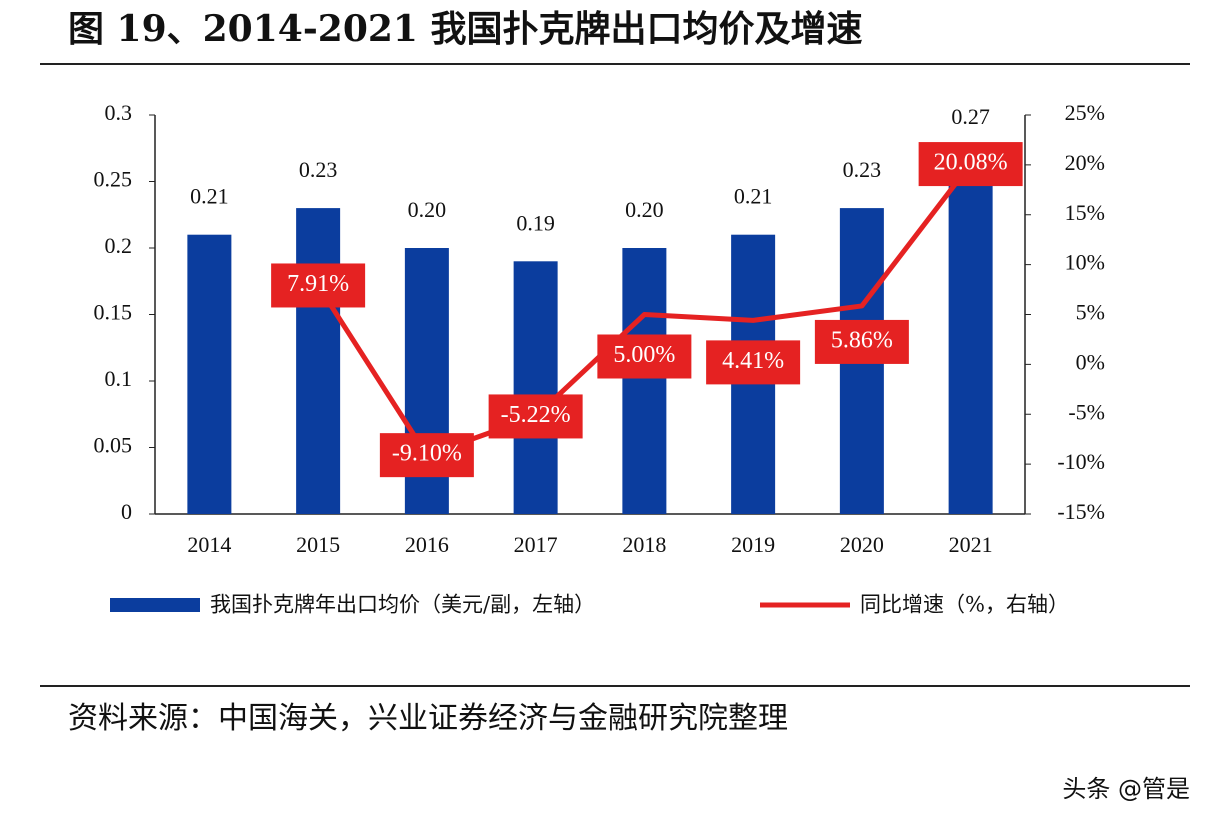 Image resolution: width=1214 pixels, height=826 pixels. Describe the element at coordinates (1085, 112) in the screenshot. I see `y2-tick-label: 25%` at that location.